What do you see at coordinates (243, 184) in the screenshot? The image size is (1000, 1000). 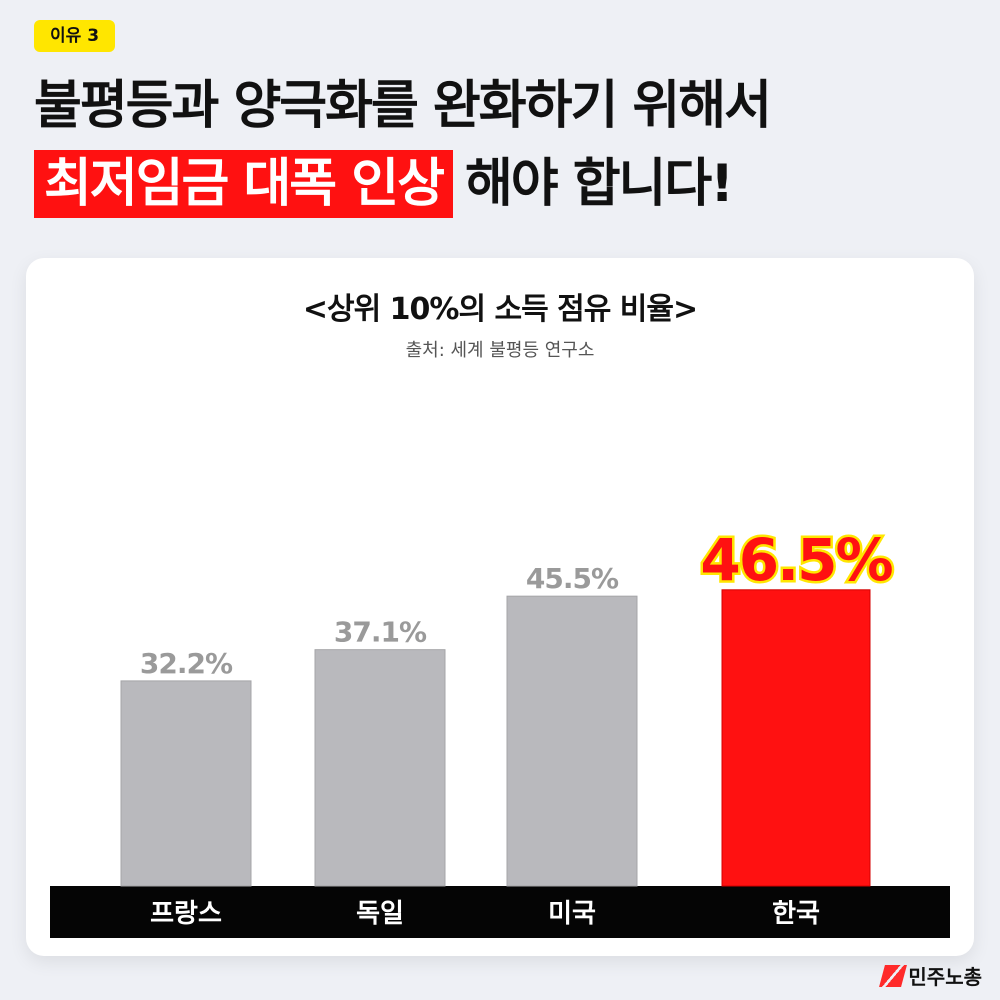 I see `headline-highlight: 최저임금 대폭 인상` at bounding box center [243, 184].